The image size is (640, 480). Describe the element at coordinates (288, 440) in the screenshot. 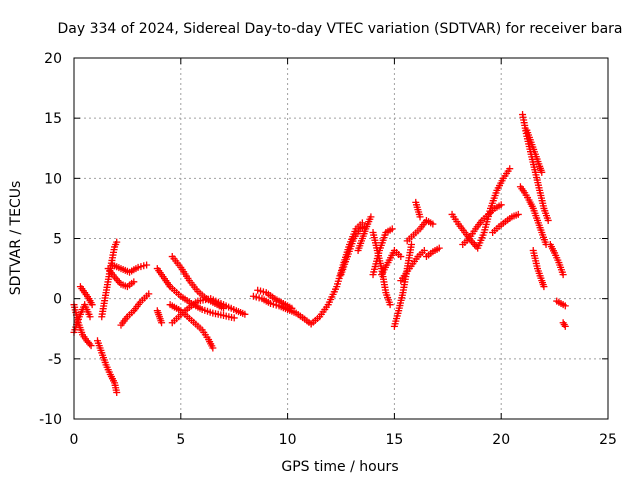

I see `x-tick-label: 10` at that location.